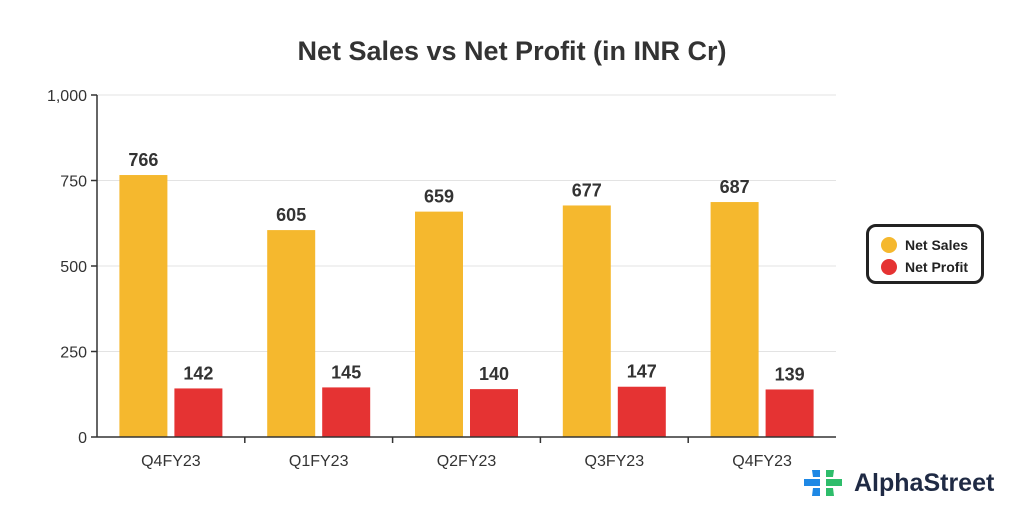 The height and width of the screenshot is (512, 1024). I want to click on legend-label: Net Profit, so click(936, 267).